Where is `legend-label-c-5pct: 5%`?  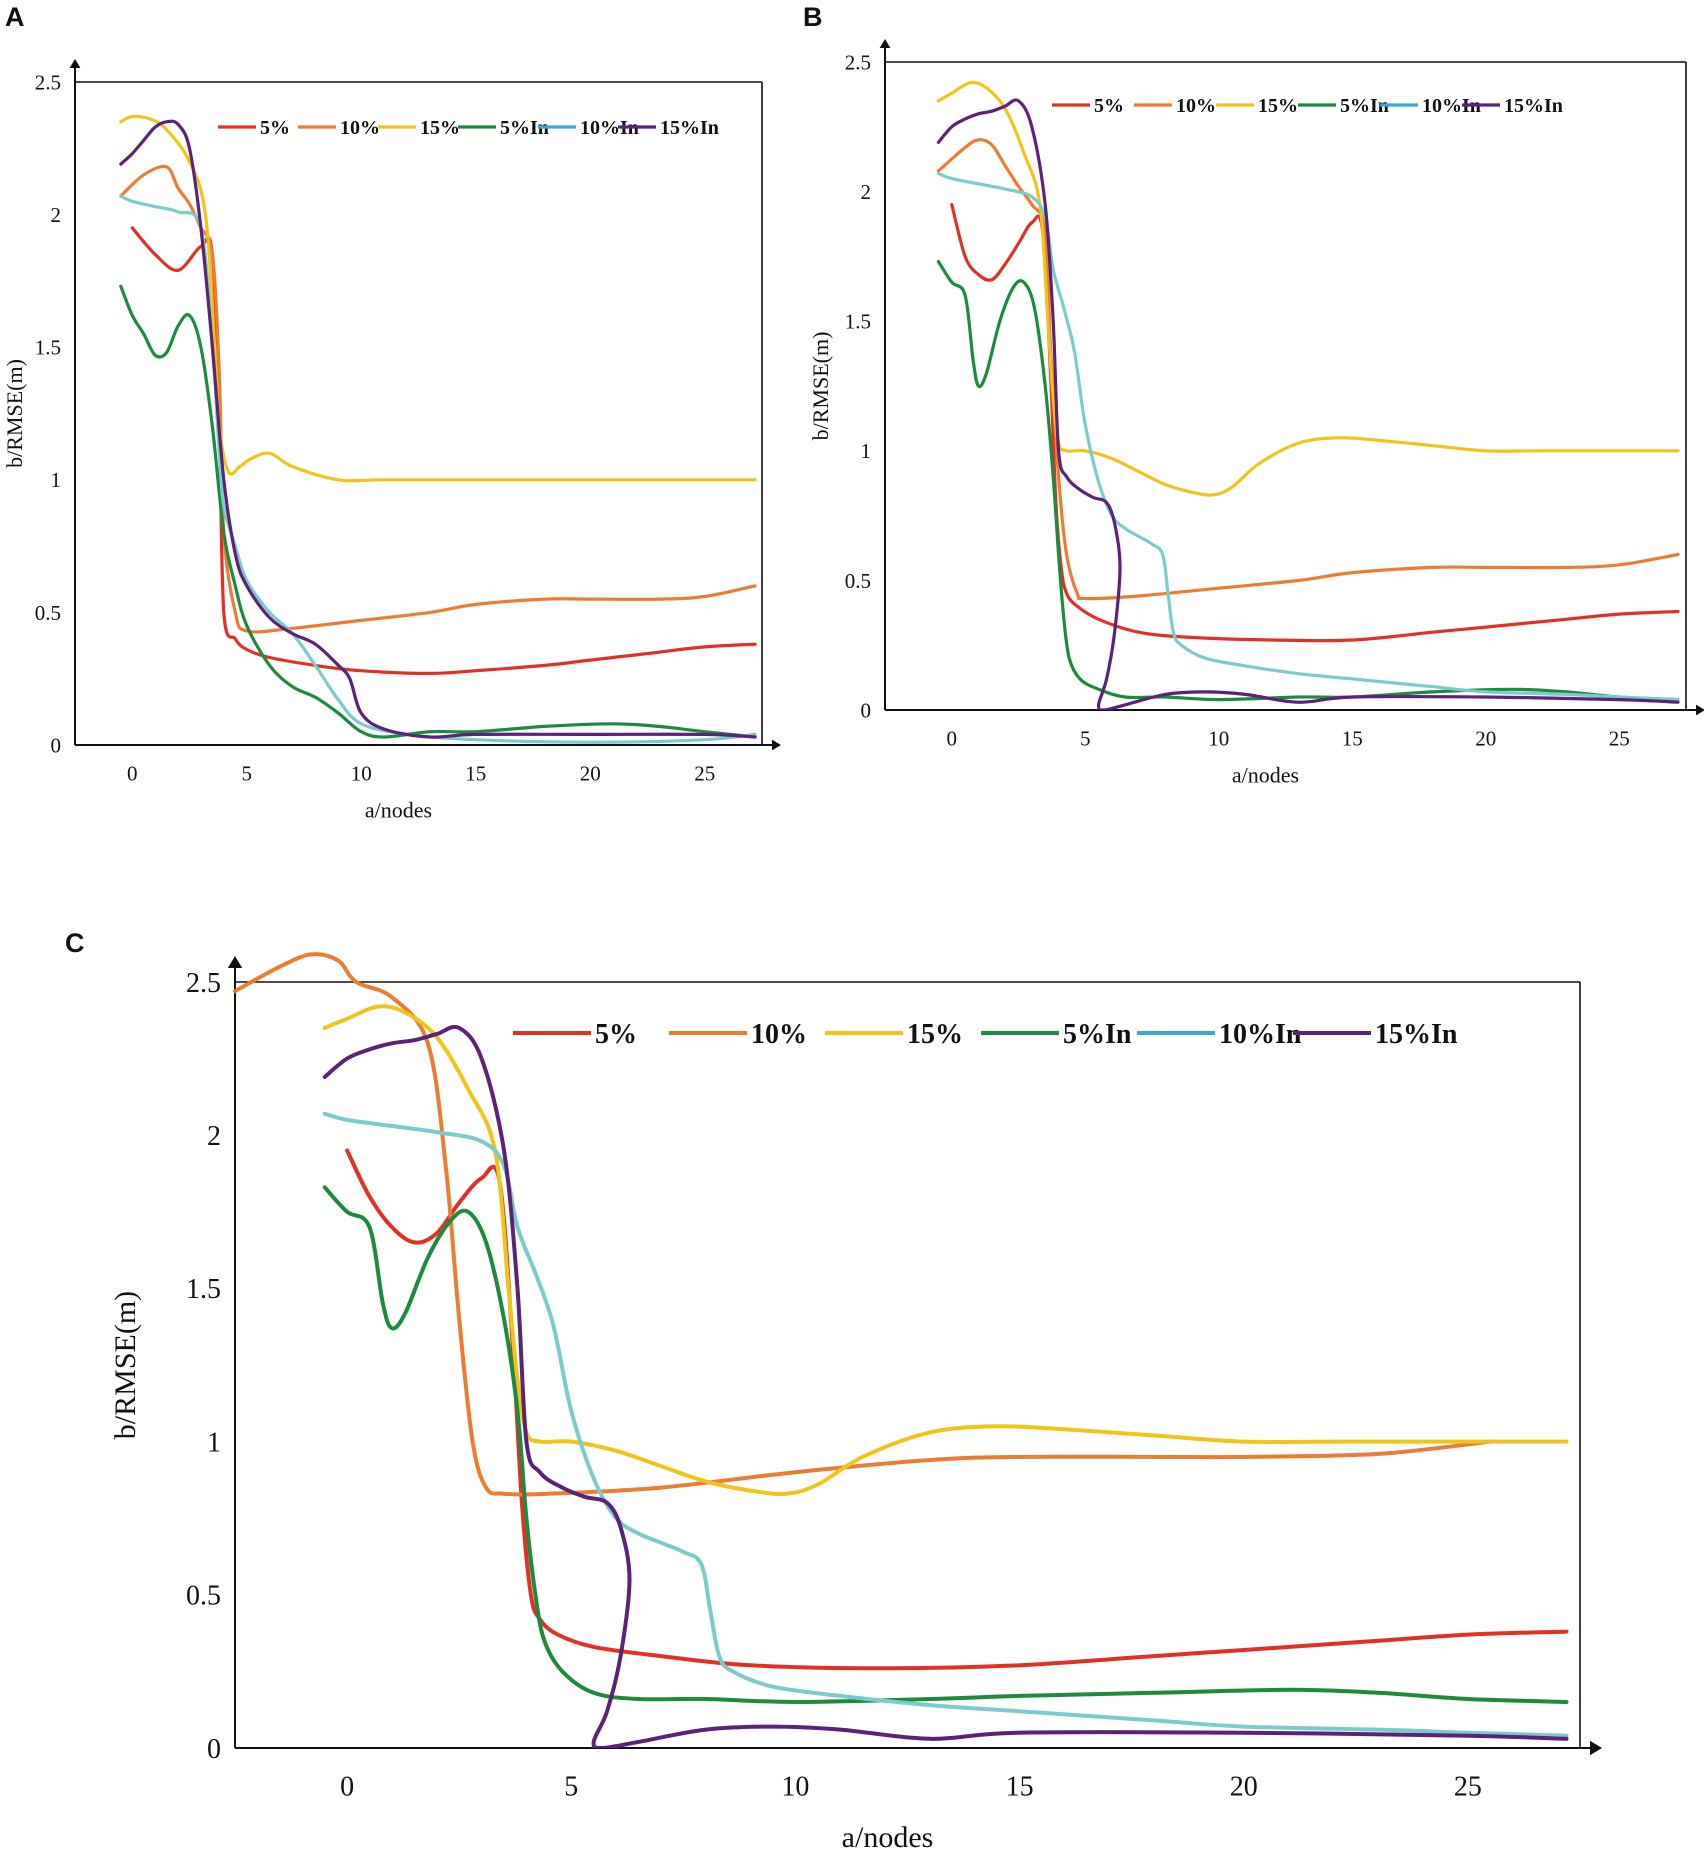 legend-label-c-5pct: 5% is located at coordinates (616, 1034).